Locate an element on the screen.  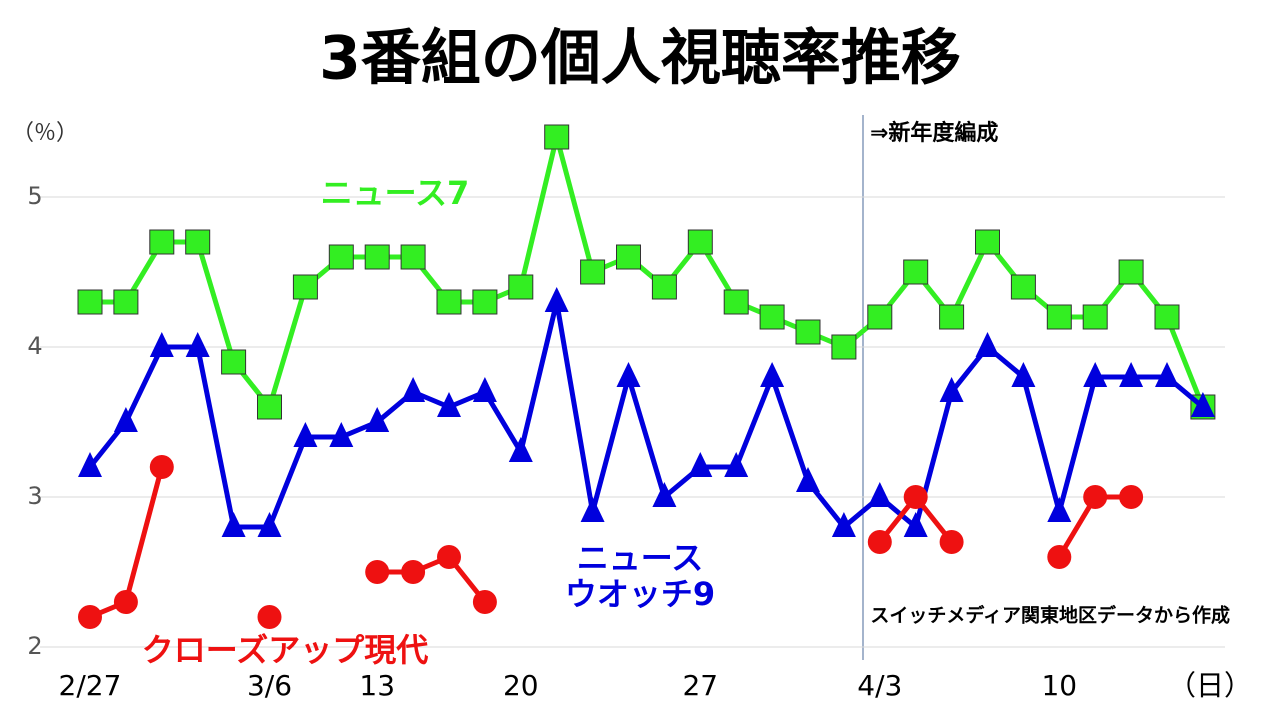
x-axis-label: （日） is located at coordinates (1210, 685).